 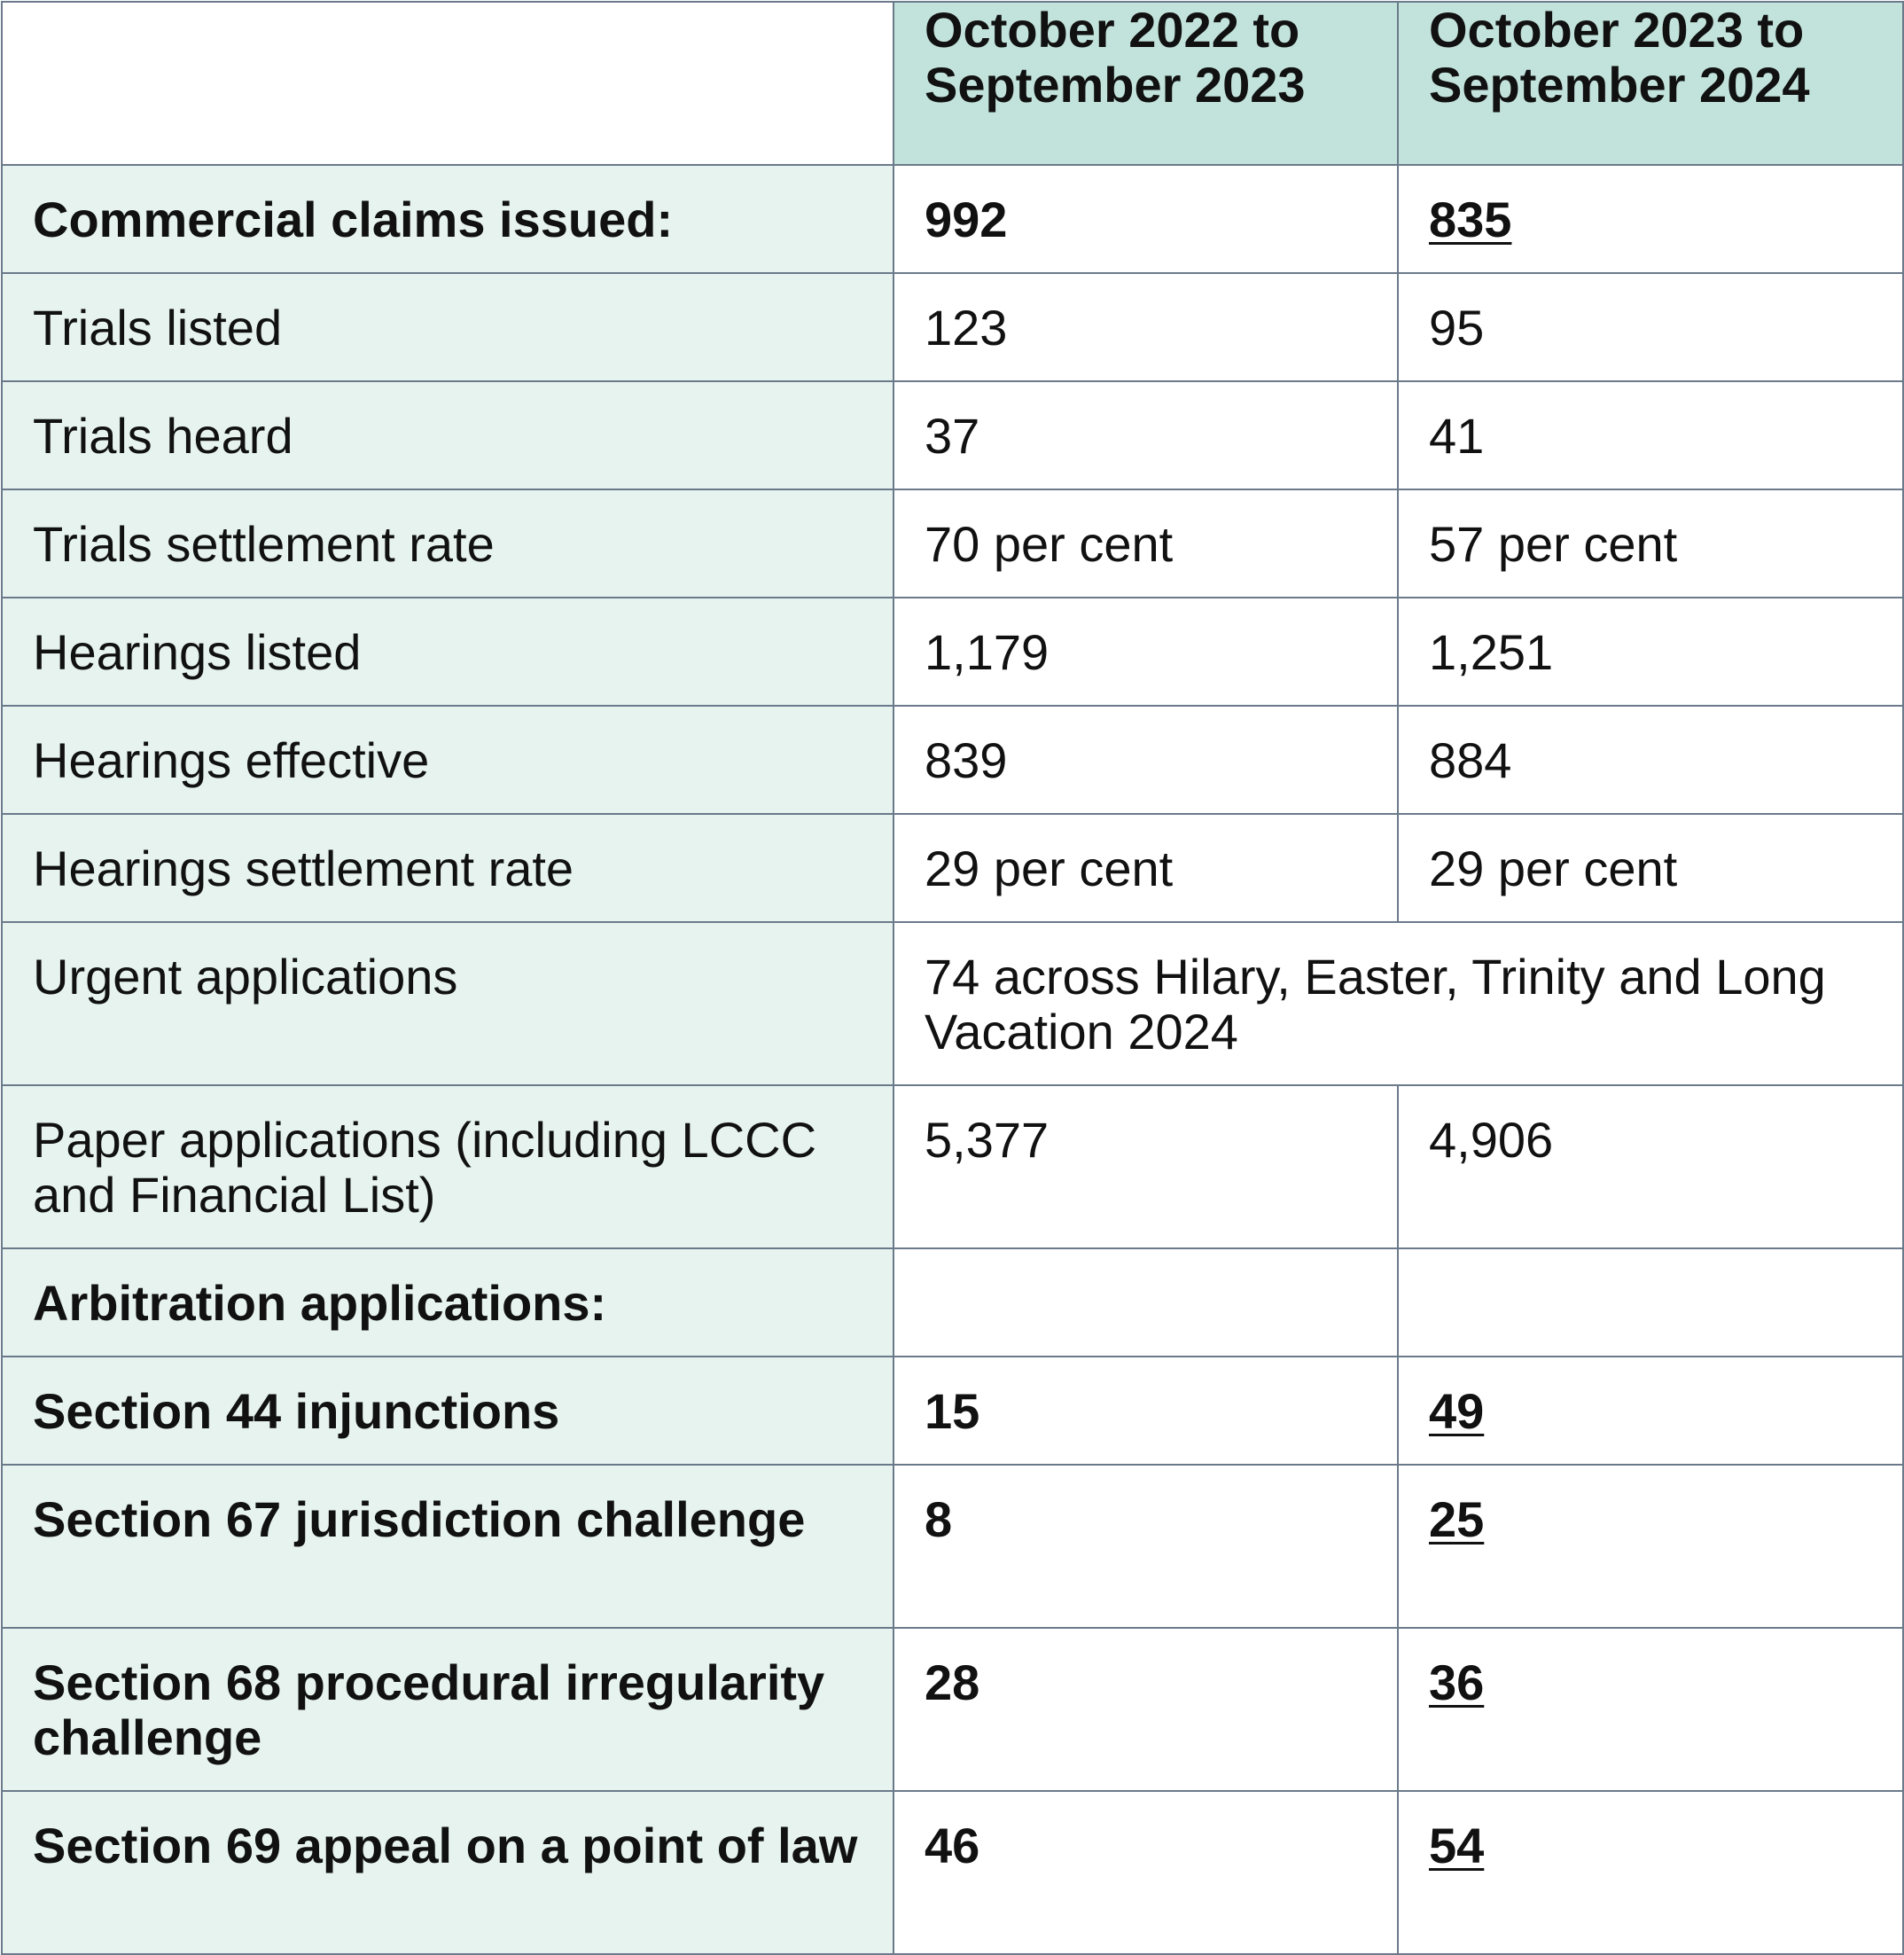 I want to click on value-2023-2024: 29 per cent, so click(x=1650, y=868).